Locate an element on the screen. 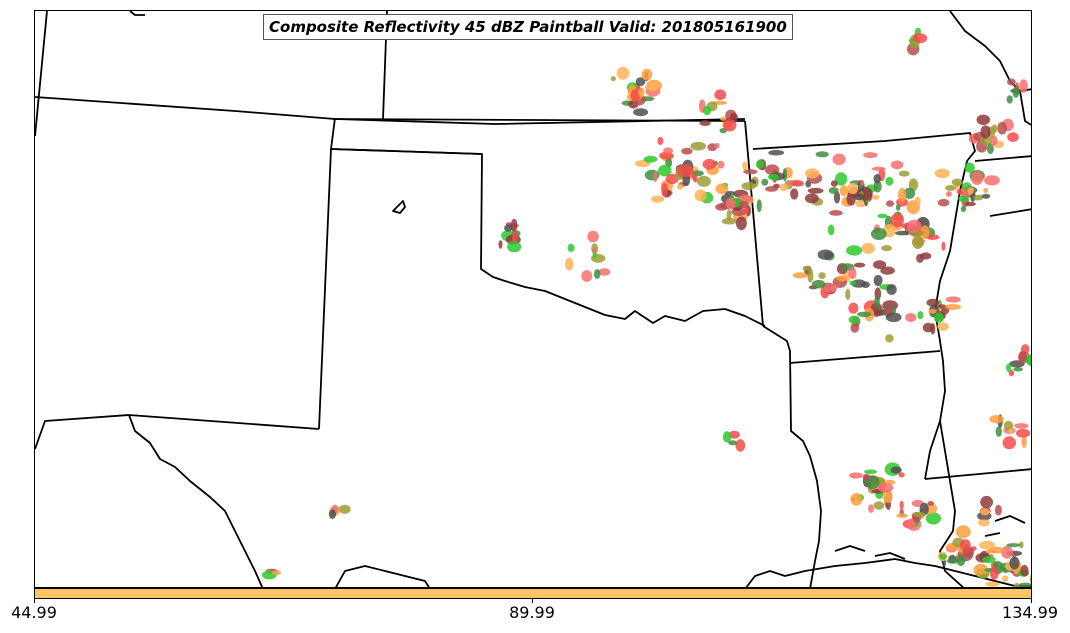  state-line-colorado-west is located at coordinates (41, 74).